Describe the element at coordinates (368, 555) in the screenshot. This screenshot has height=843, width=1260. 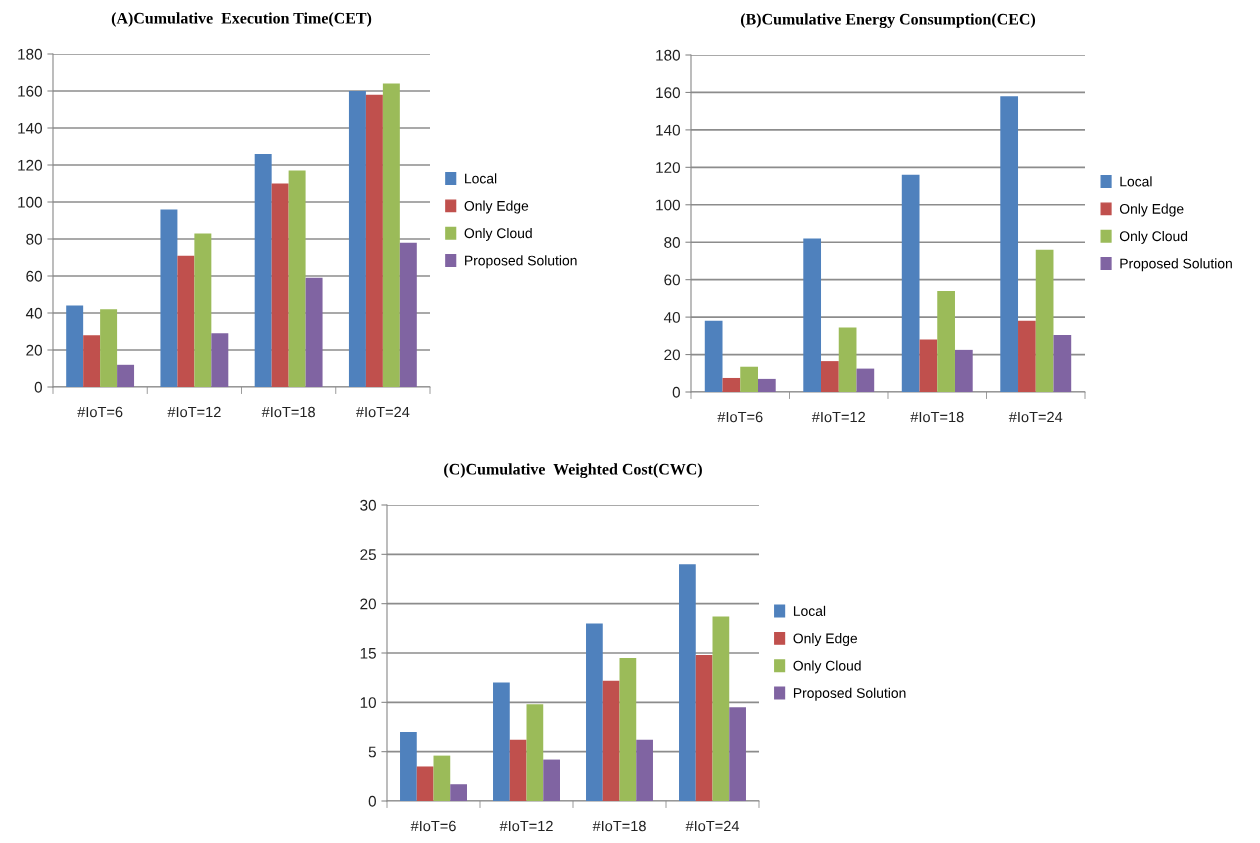
I see `y-tick-label: 25` at that location.